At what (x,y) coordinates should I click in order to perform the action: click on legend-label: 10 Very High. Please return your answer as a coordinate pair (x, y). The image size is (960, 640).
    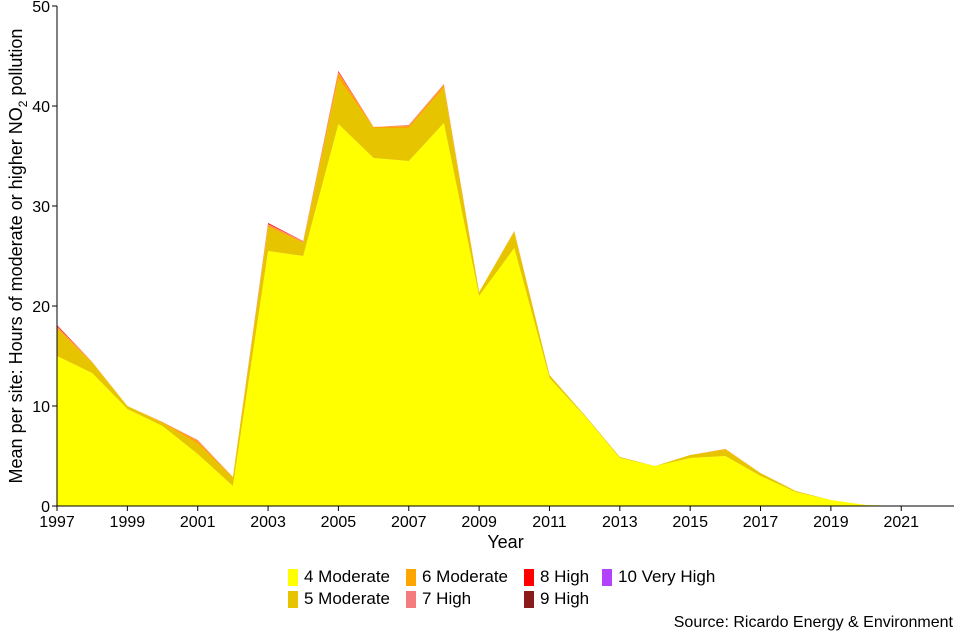
    Looking at the image, I should click on (667, 576).